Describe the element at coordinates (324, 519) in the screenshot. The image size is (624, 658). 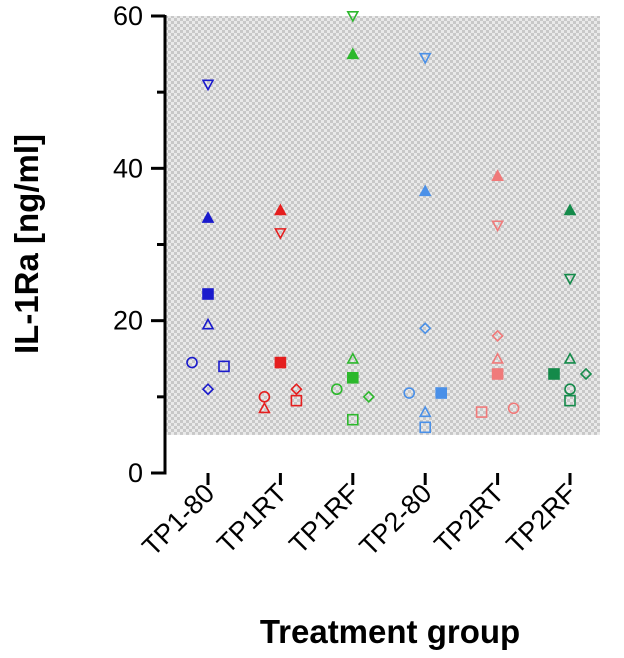
I see `x-tick-label: TP1RF` at that location.